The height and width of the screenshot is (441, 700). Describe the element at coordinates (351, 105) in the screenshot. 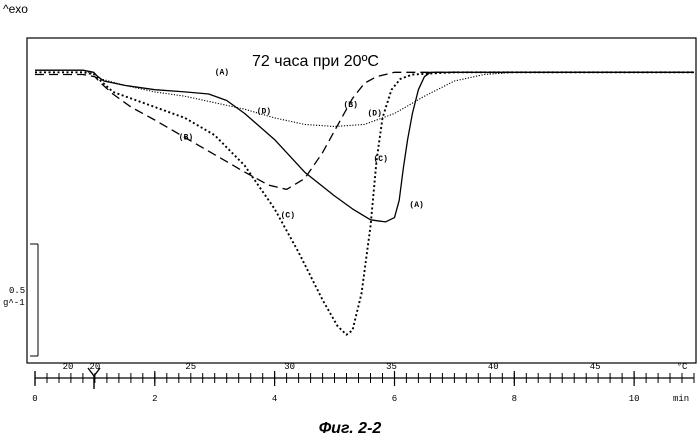

I see `curve-label-b-2: (B)` at that location.